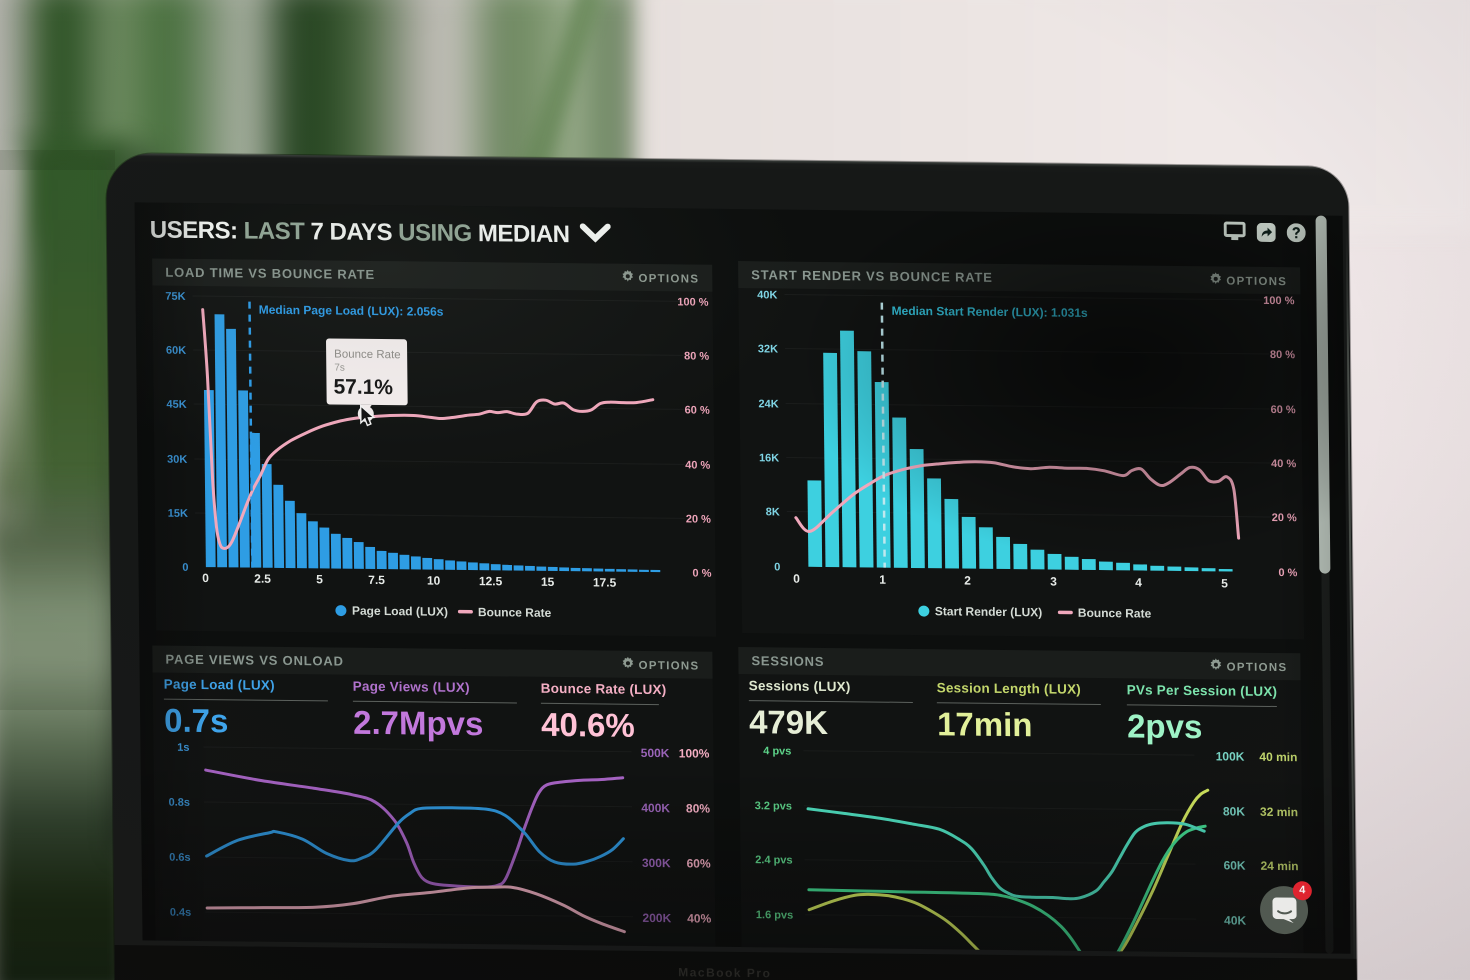 This screenshot has width=1470, height=980. What do you see at coordinates (882, 580) in the screenshot?
I see `svg-text: 1` at bounding box center [882, 580].